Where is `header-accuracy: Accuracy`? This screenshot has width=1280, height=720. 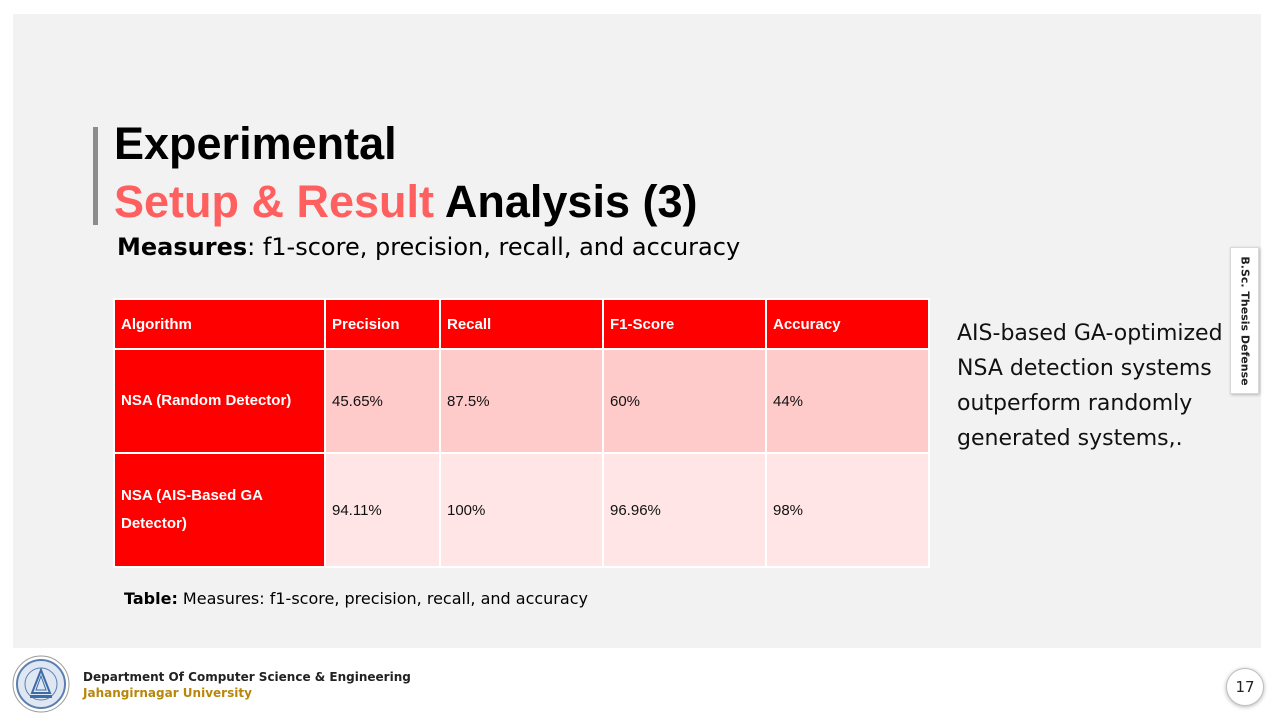
header-accuracy: Accuracy is located at coordinates (847, 324).